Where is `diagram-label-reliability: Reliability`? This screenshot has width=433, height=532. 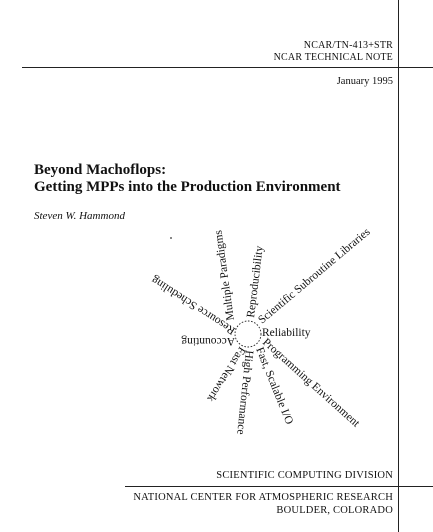
diagram-label-reliability: Reliability is located at coordinates (286, 333).